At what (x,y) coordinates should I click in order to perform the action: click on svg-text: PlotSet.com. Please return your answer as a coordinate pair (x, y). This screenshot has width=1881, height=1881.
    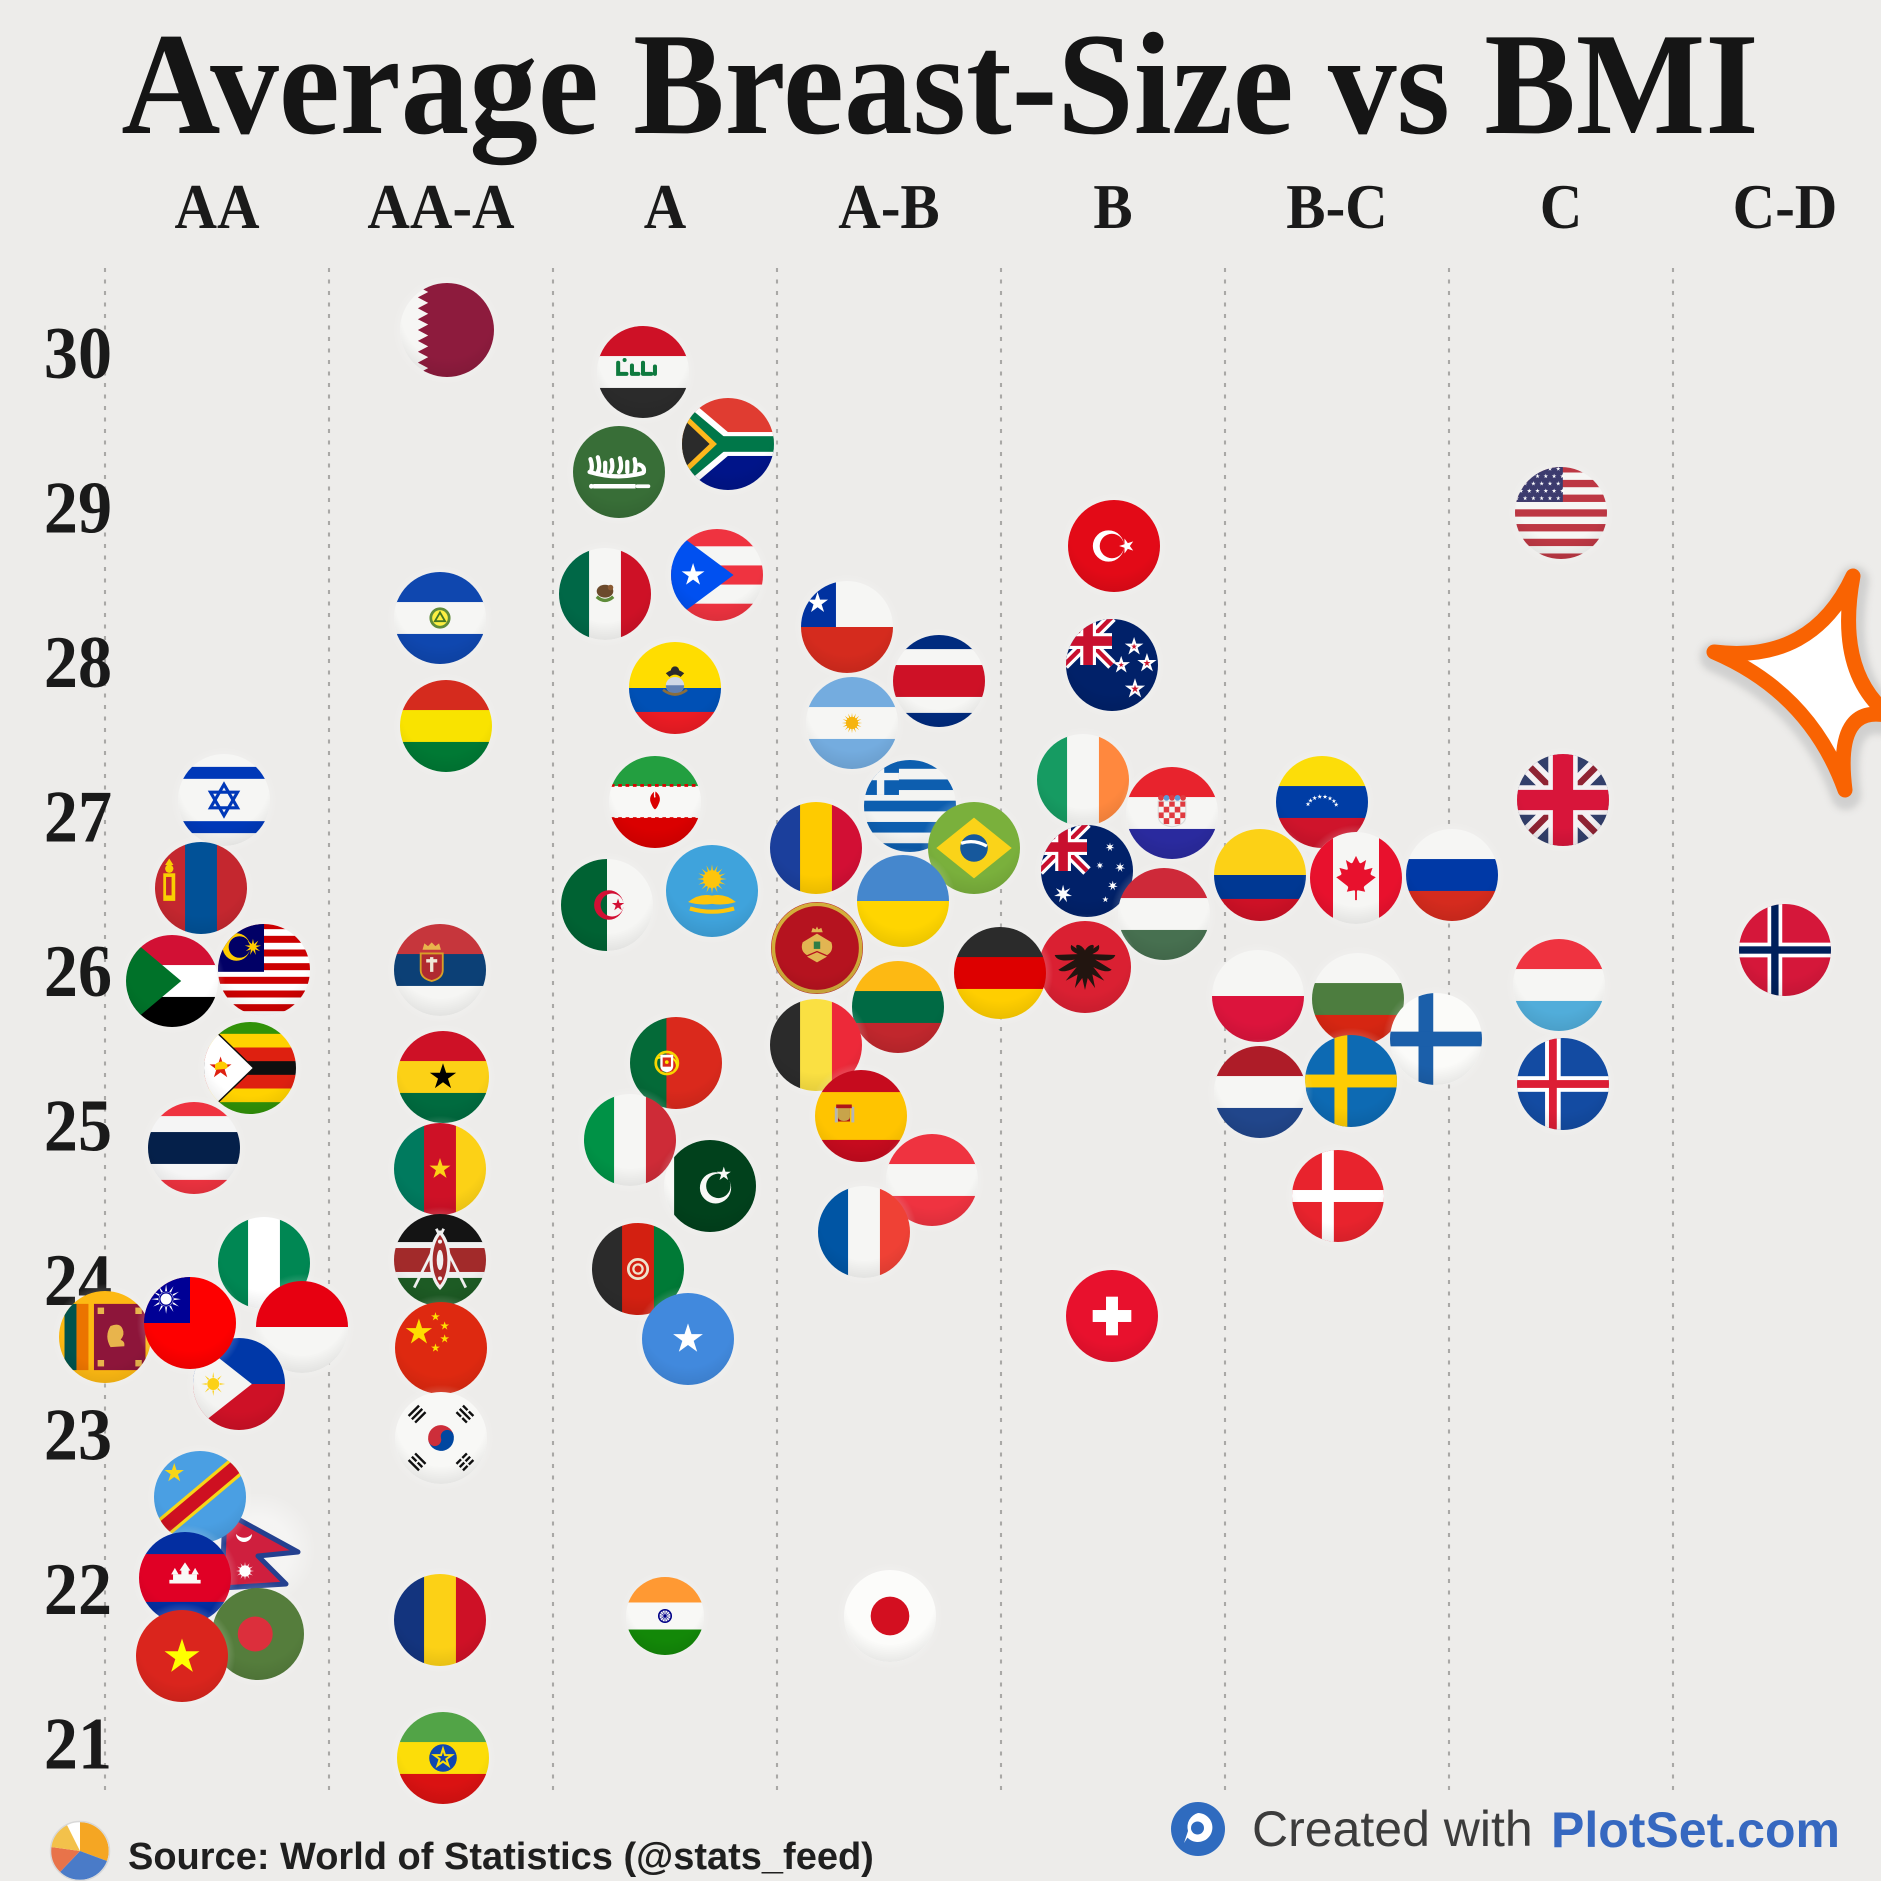
    Looking at the image, I should click on (1695, 1830).